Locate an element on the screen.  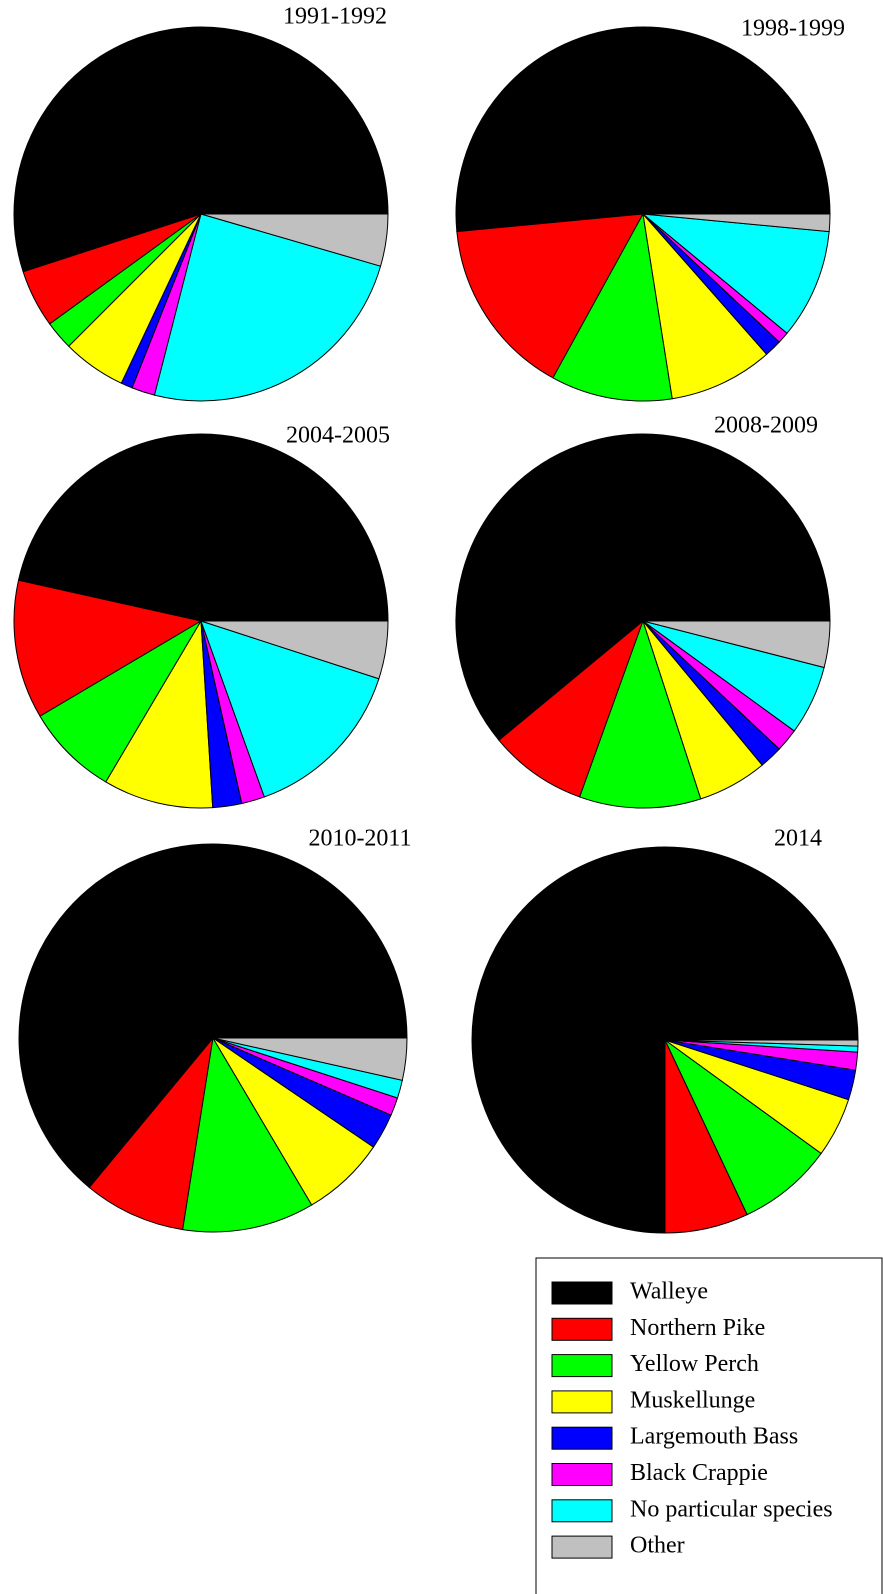
pie-title: 1998-1999 is located at coordinates (793, 29).